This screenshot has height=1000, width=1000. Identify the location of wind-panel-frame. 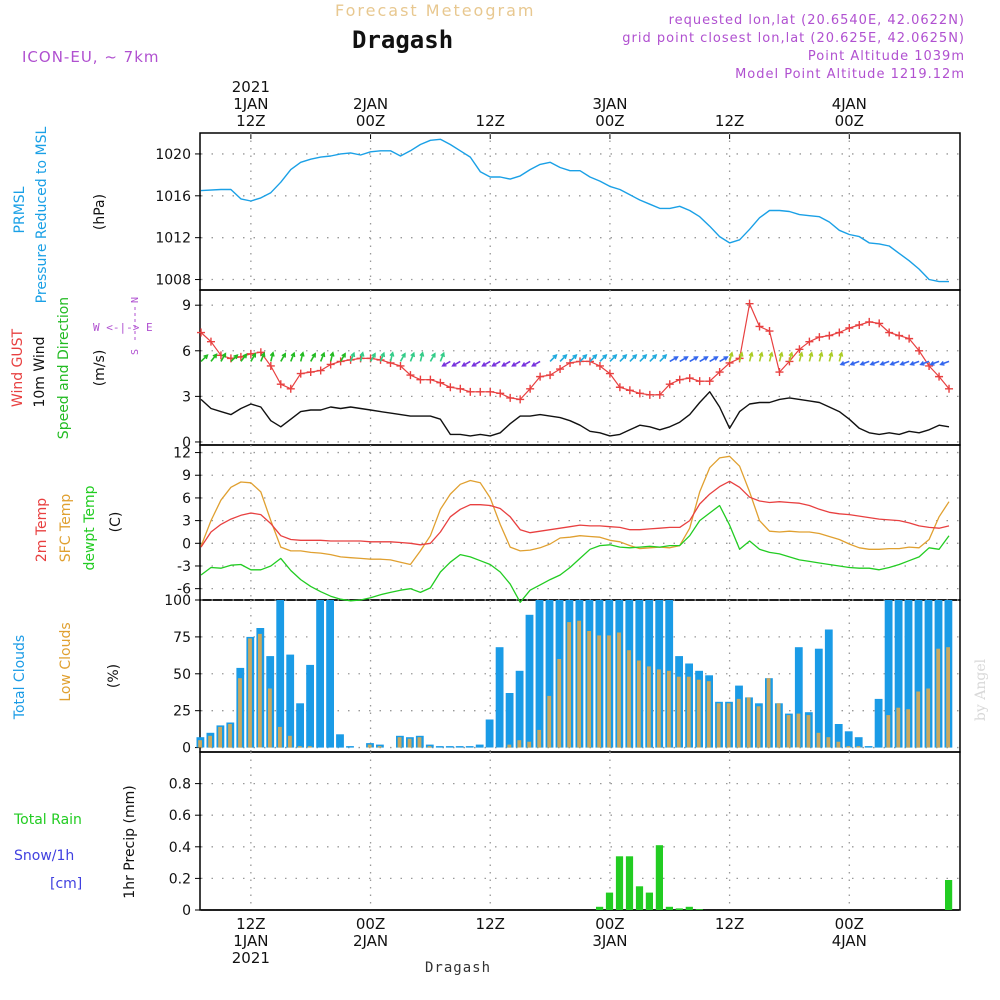
(580, 367).